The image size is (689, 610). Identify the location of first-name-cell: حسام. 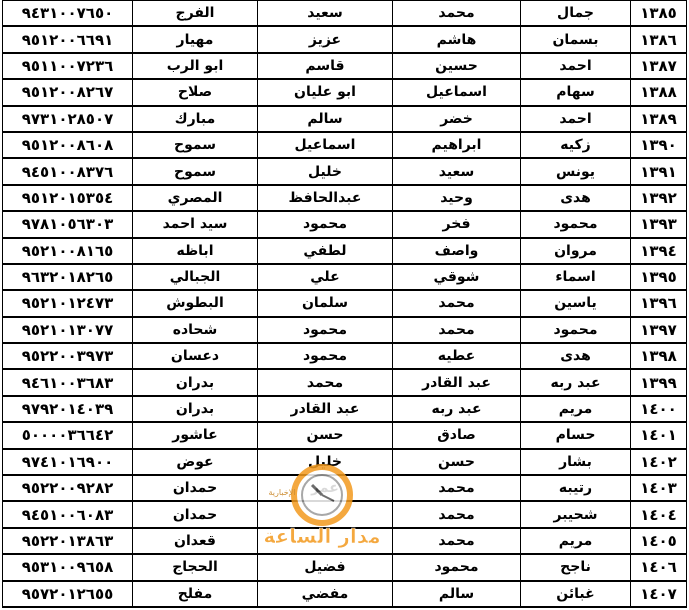
(575, 435).